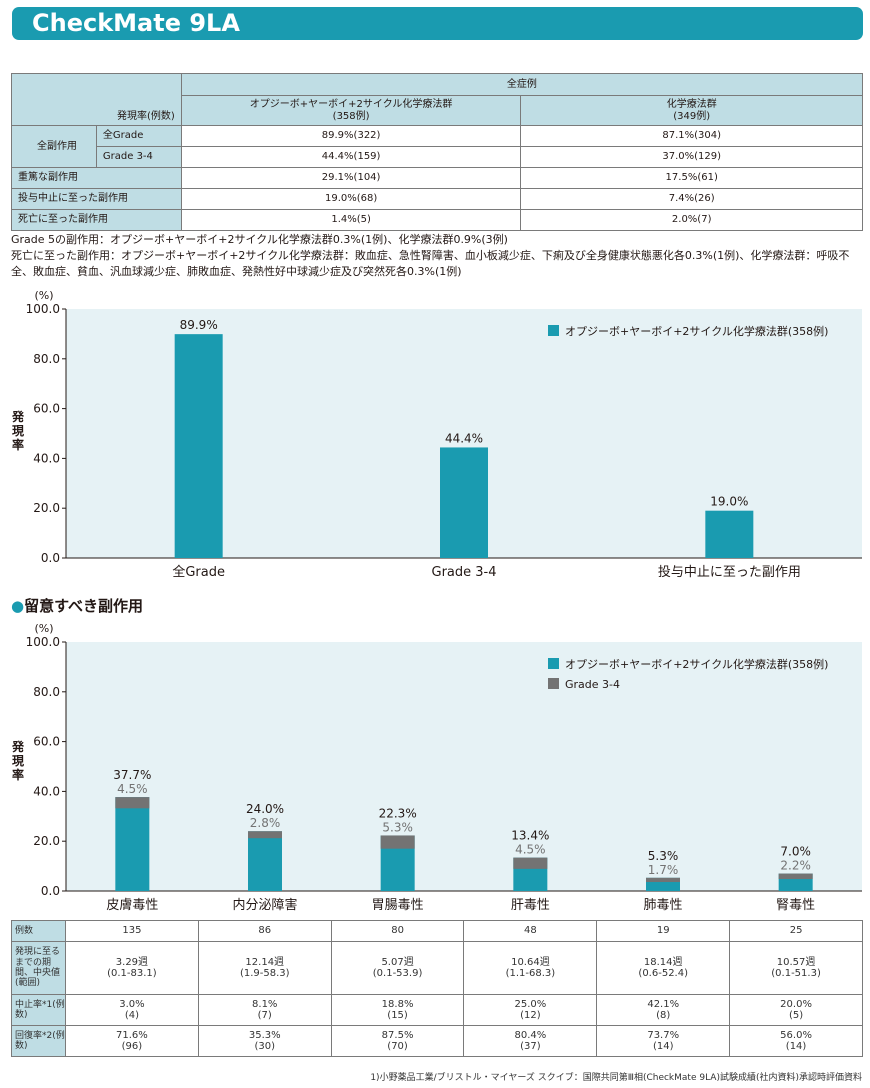 The height and width of the screenshot is (1088, 870). I want to click on x-tick-label: 肝毒性, so click(530, 905).